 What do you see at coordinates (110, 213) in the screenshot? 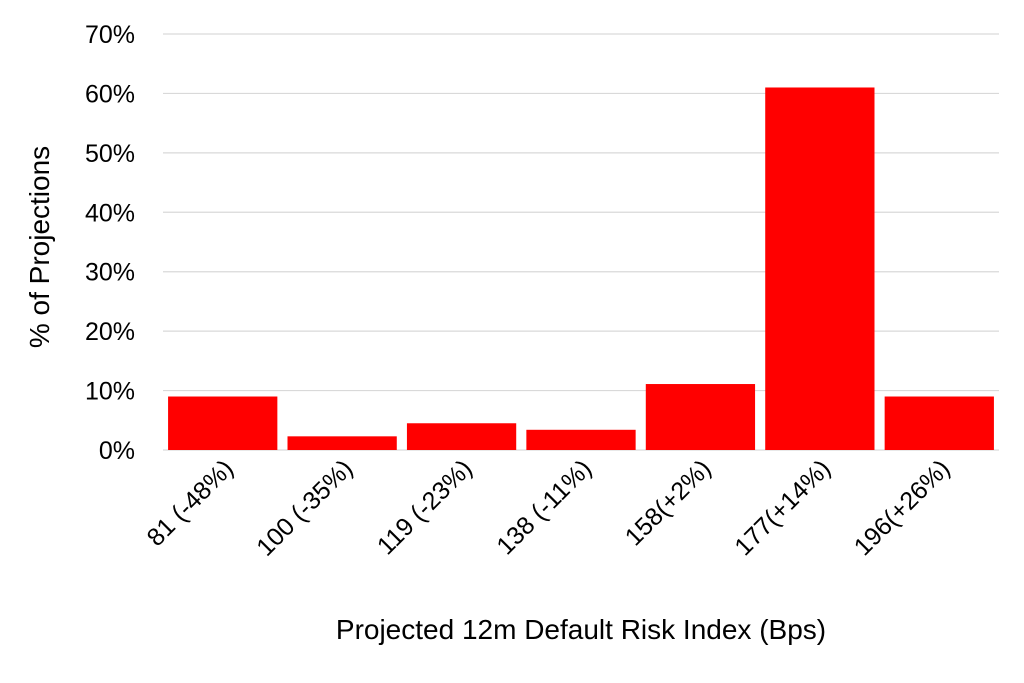
I see `y-tick-label: 40%` at bounding box center [110, 213].